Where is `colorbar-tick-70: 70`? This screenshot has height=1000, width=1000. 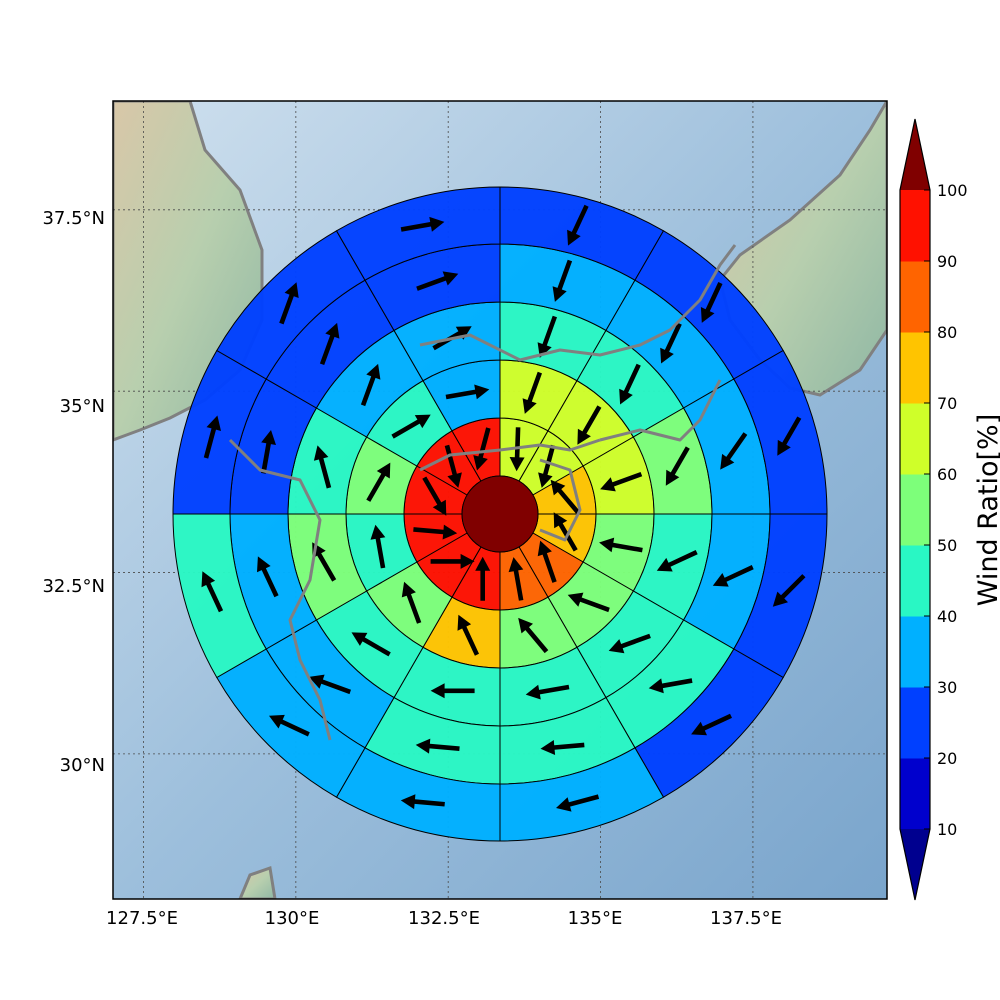
colorbar-tick-70: 70 is located at coordinates (947, 403).